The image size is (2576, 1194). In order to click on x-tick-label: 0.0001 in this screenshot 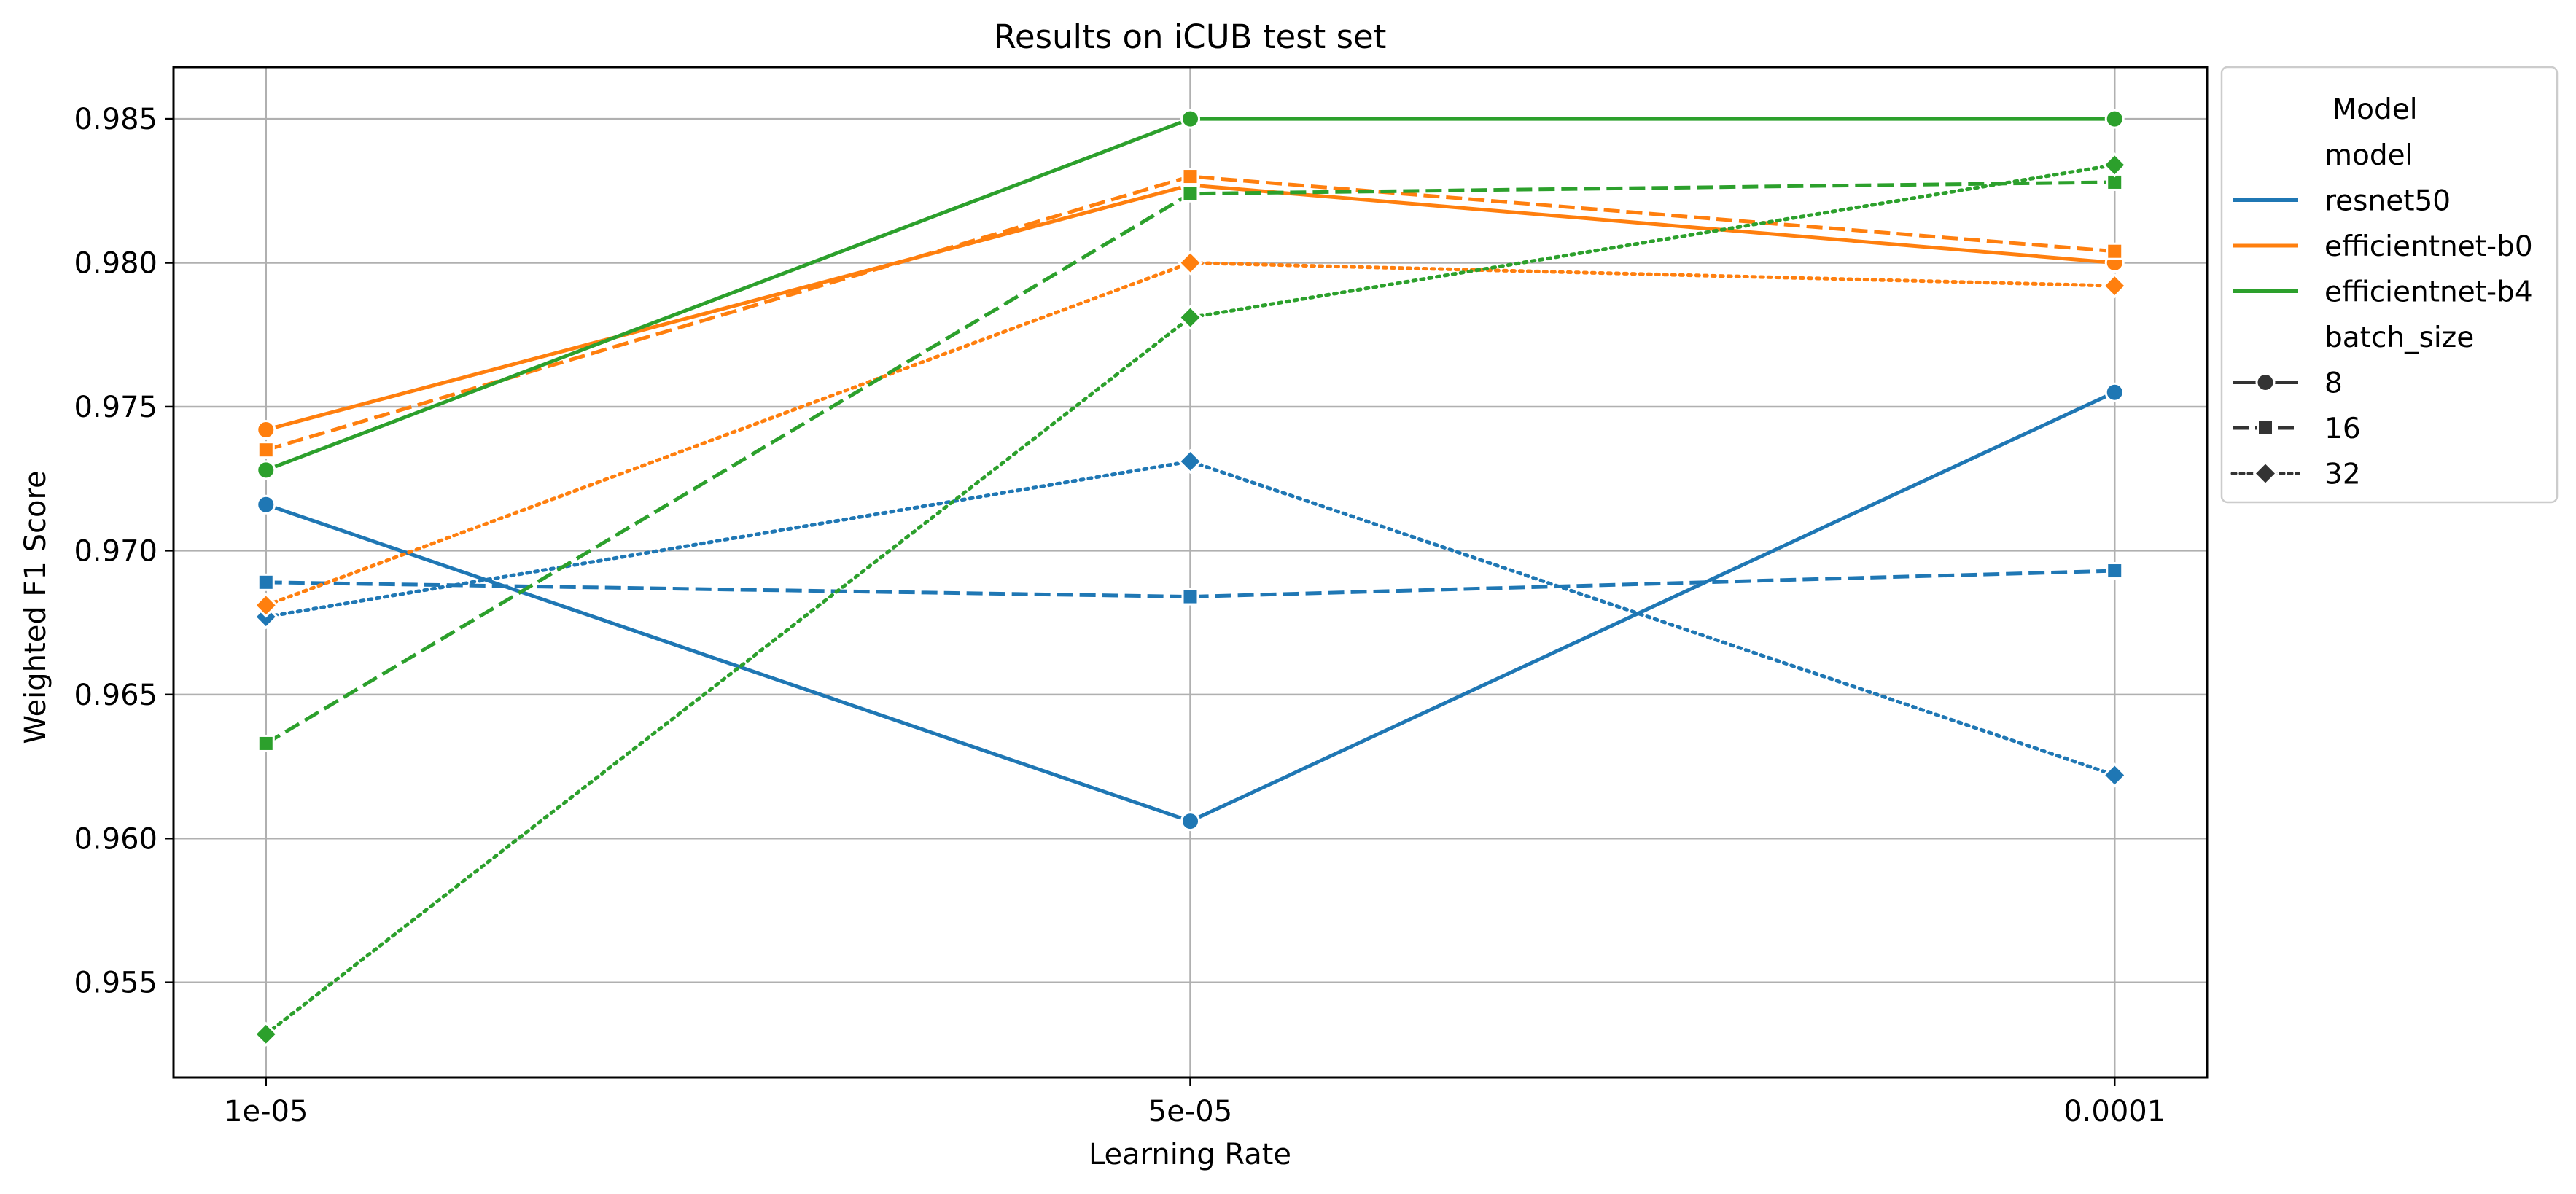, I will do `click(2114, 1111)`.